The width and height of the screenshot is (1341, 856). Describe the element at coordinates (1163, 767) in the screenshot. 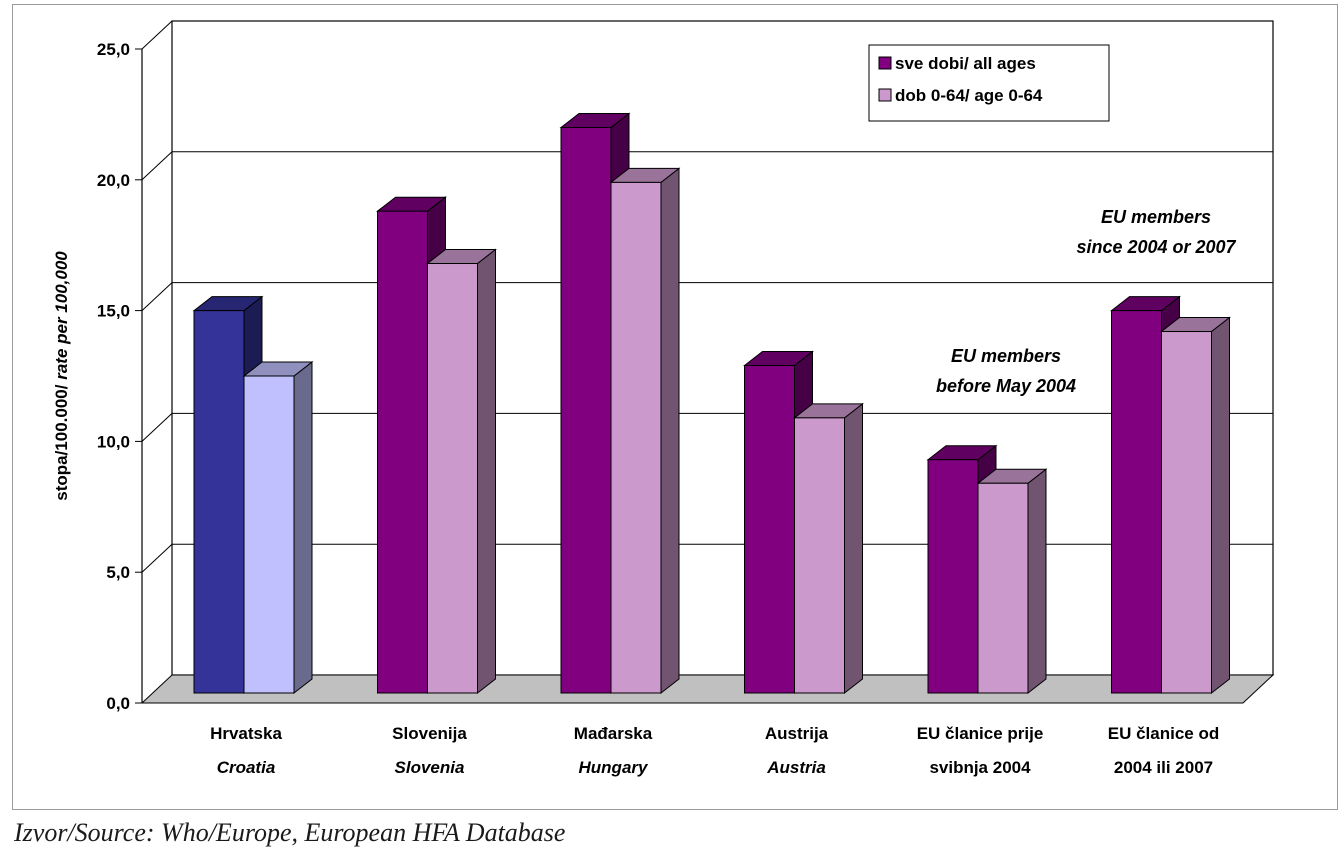

I see `x-tick-label-second-line: 2004 ili 2007` at that location.